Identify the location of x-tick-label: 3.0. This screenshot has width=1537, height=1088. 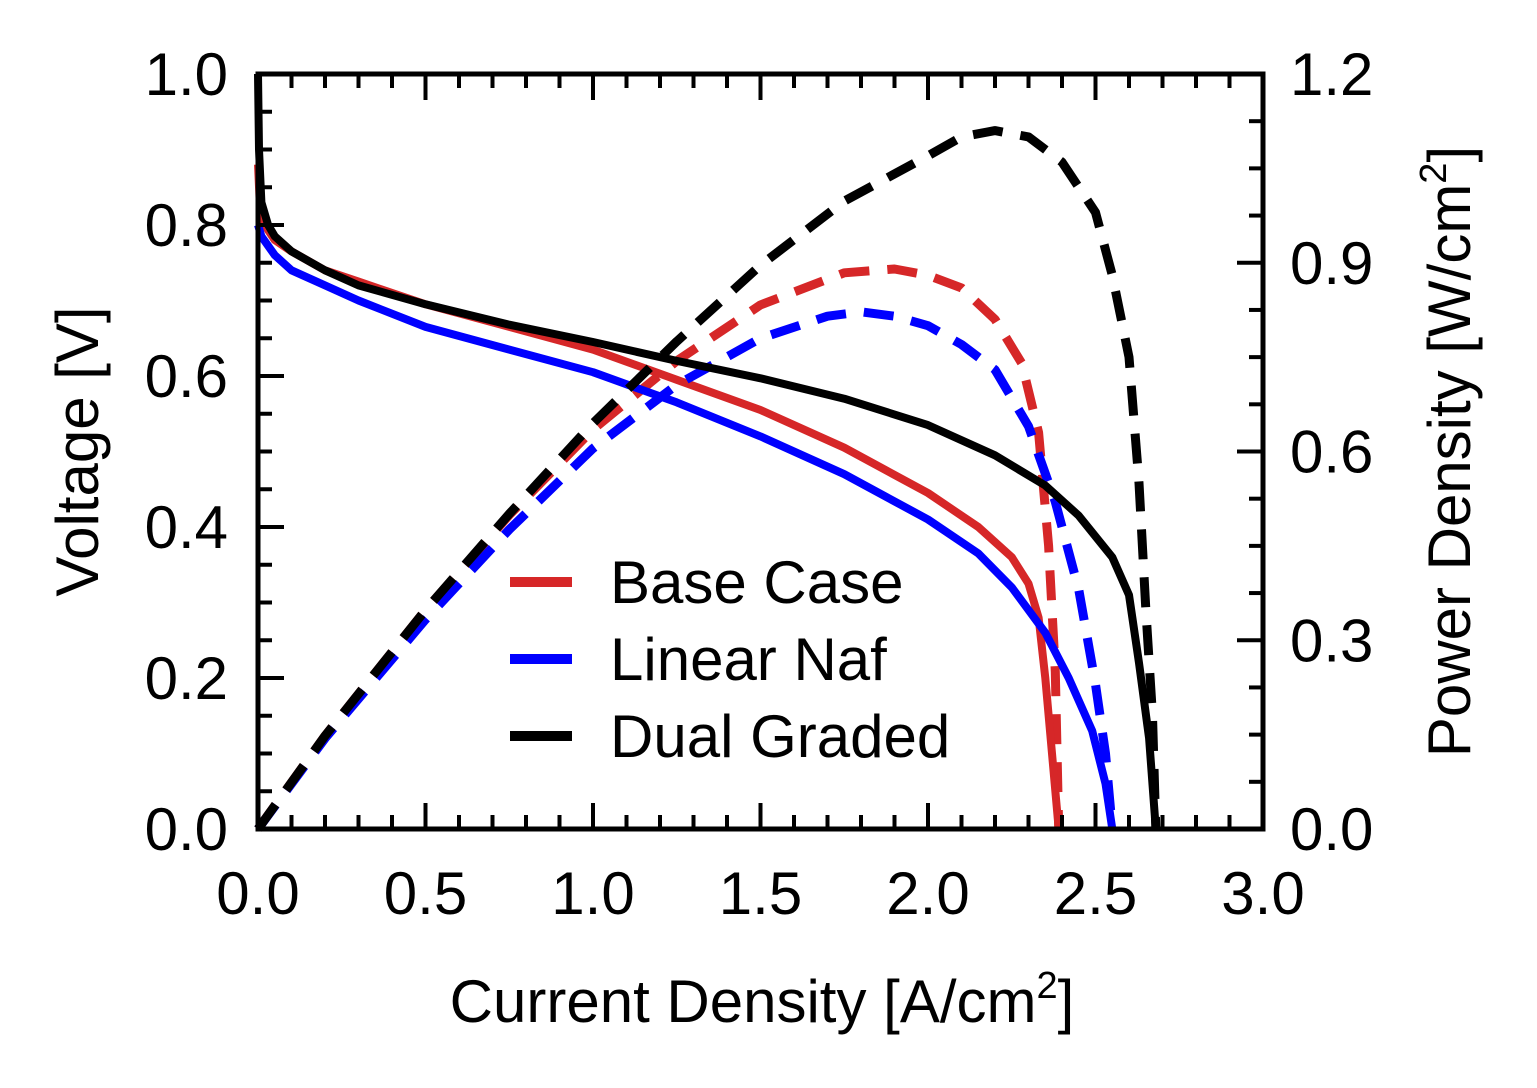
(1262, 893).